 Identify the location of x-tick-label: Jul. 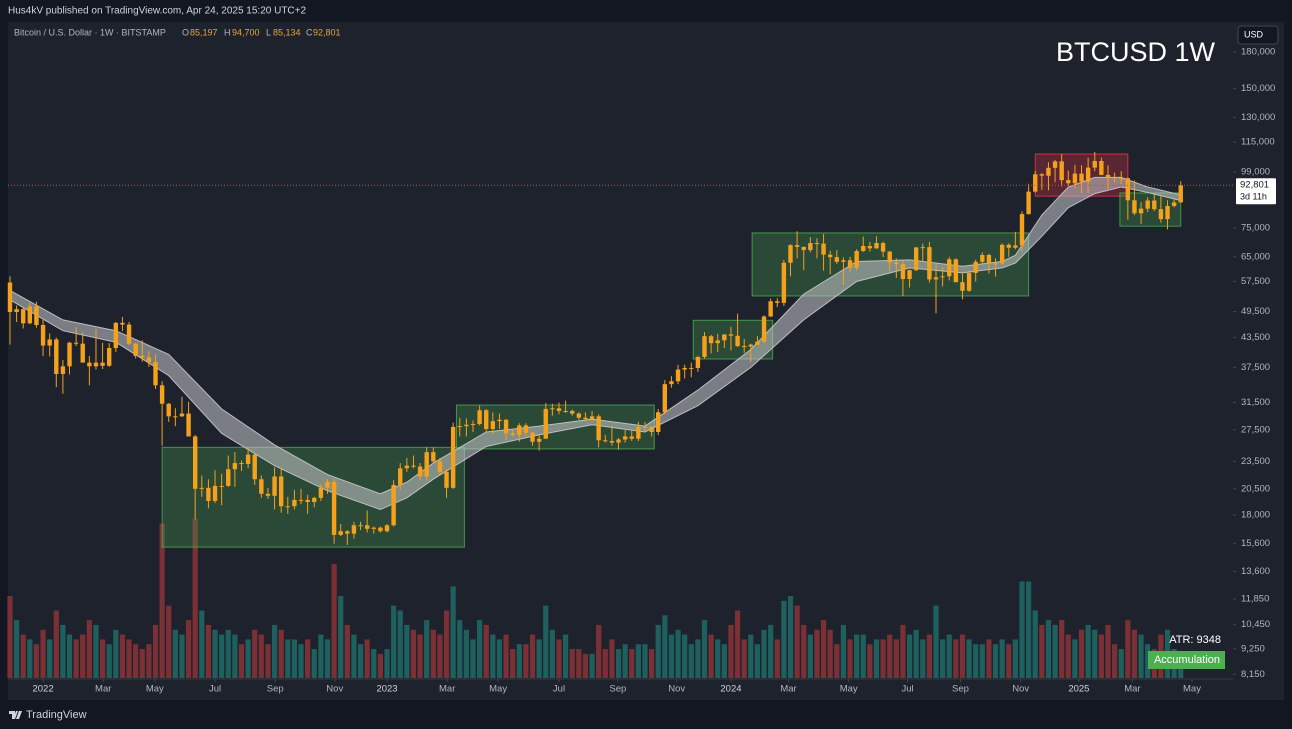
(907, 689).